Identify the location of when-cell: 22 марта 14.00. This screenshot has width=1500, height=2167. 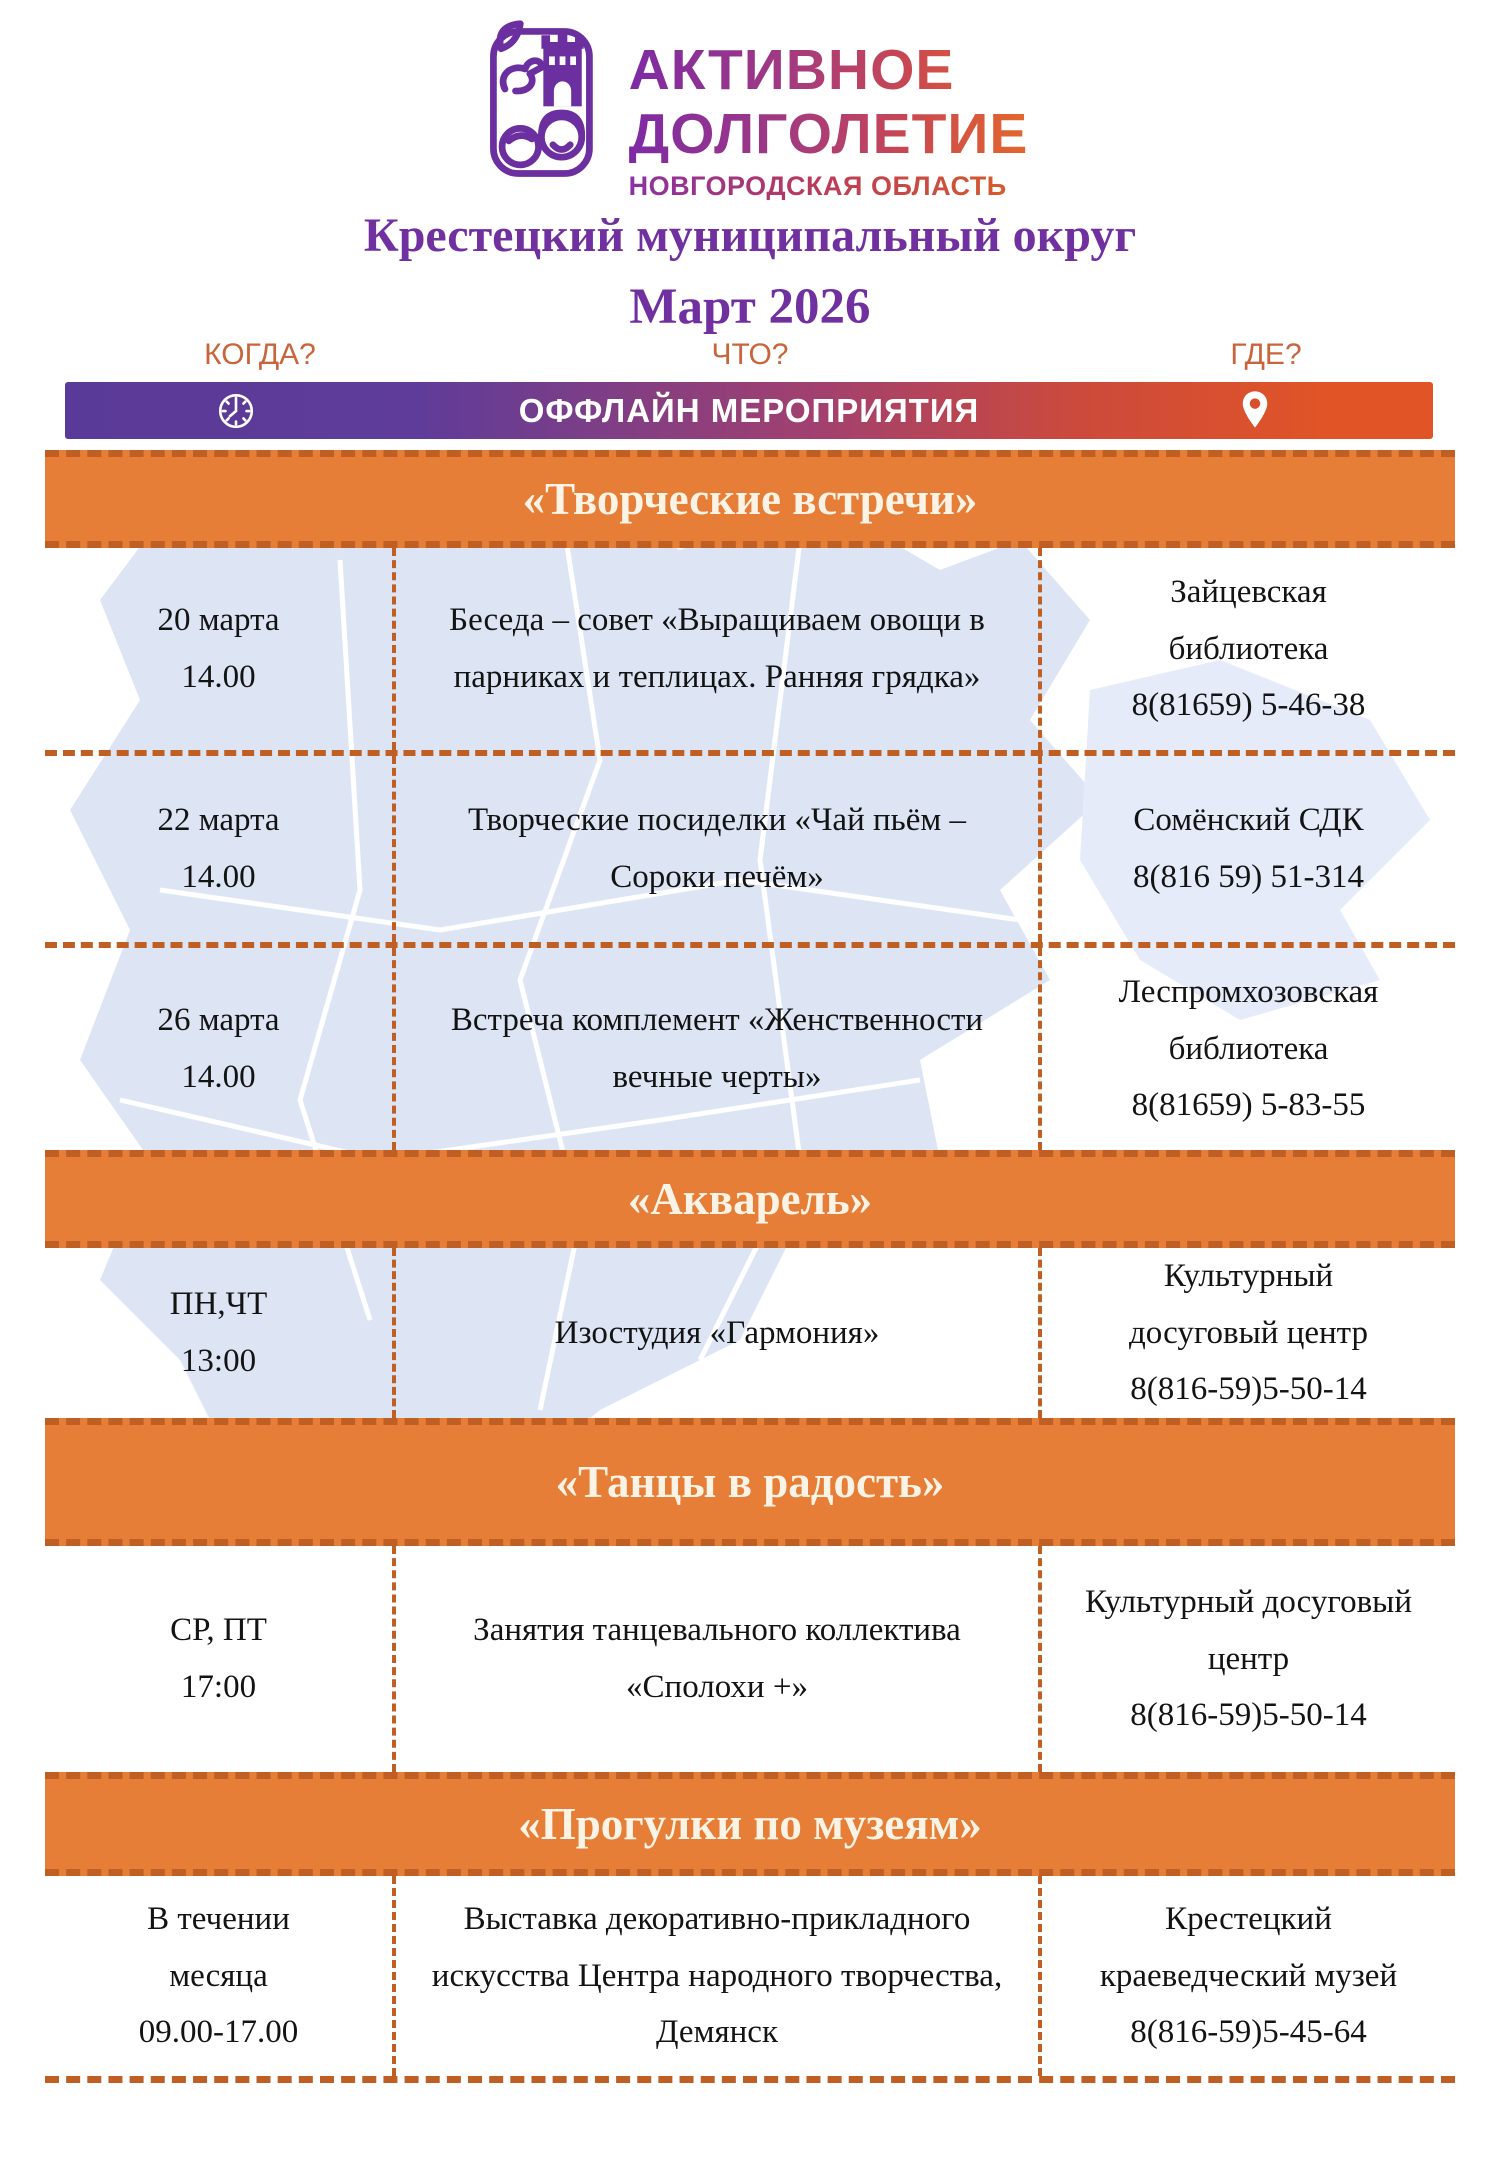
(218, 849).